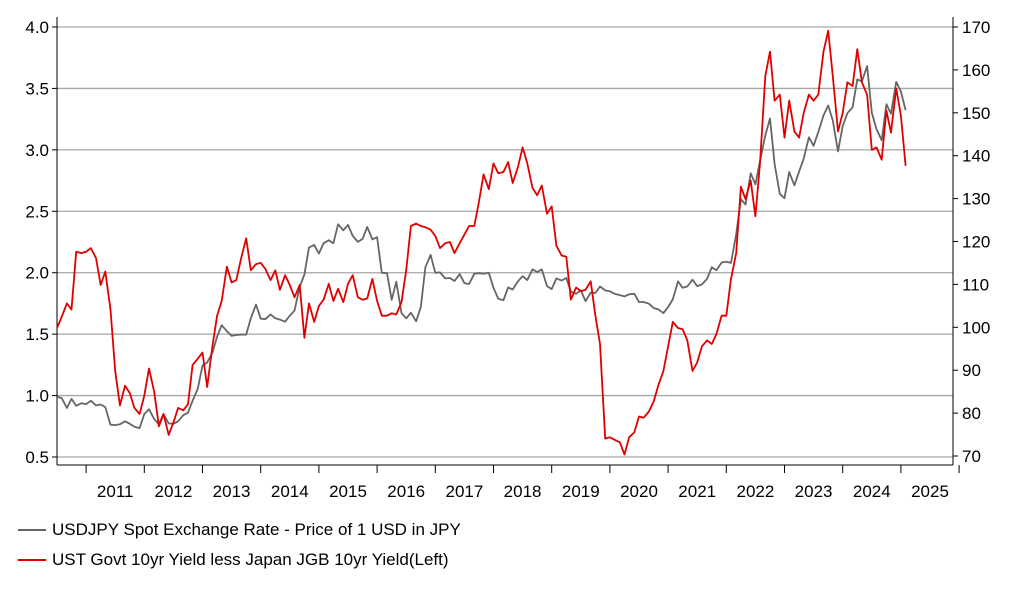  Describe the element at coordinates (697, 491) in the screenshot. I see `x-axis-tick-label: 2021` at that location.